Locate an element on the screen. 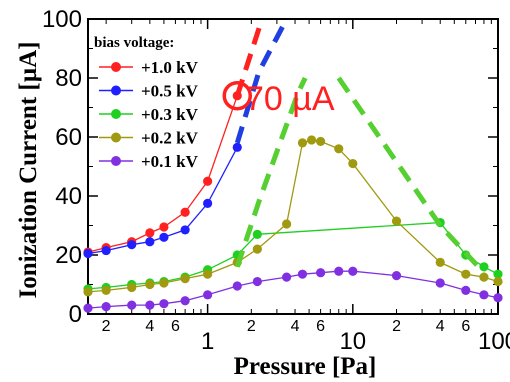  x-axis-title: Pressure [Pa] is located at coordinates (305, 366).